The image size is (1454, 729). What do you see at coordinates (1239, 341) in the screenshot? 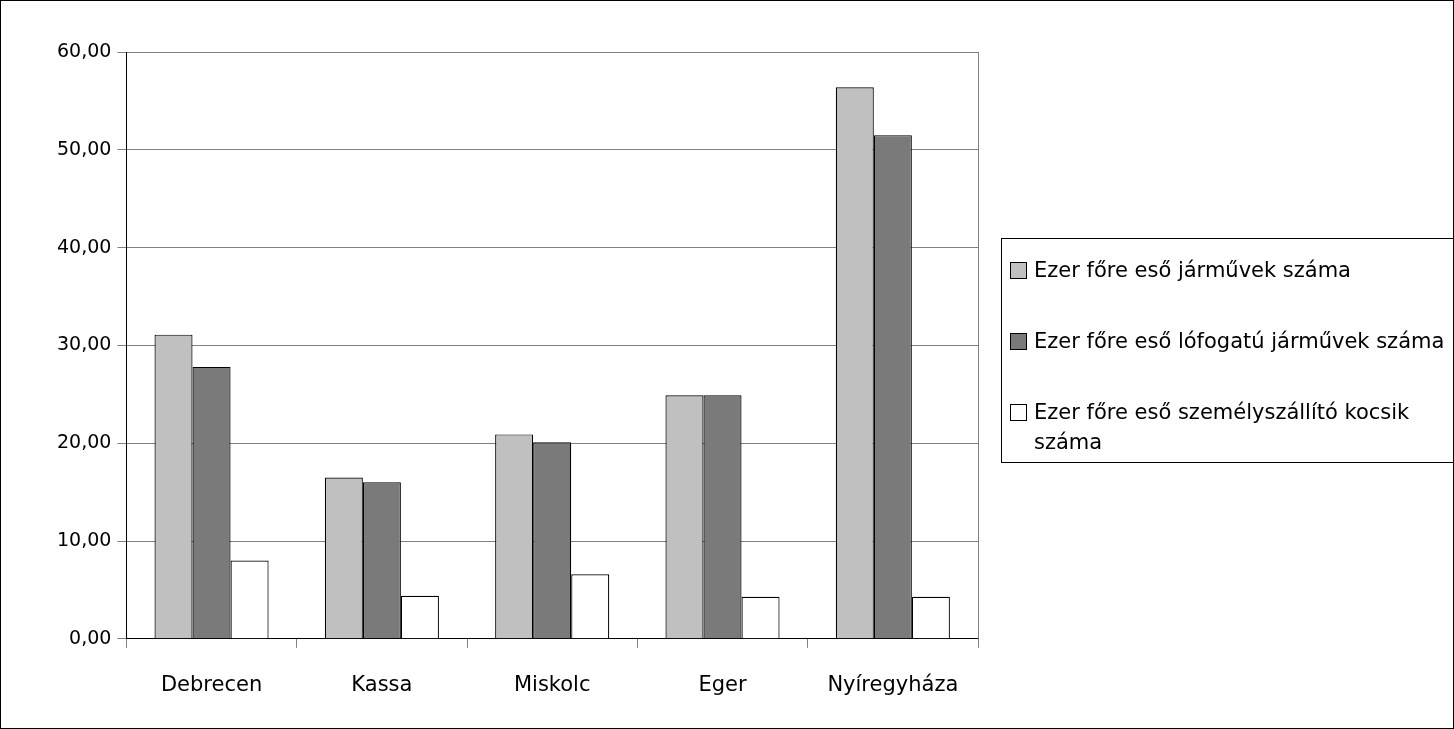
I see `legend-label: Ezer főre eső lófogatú járművek száma` at bounding box center [1239, 341].